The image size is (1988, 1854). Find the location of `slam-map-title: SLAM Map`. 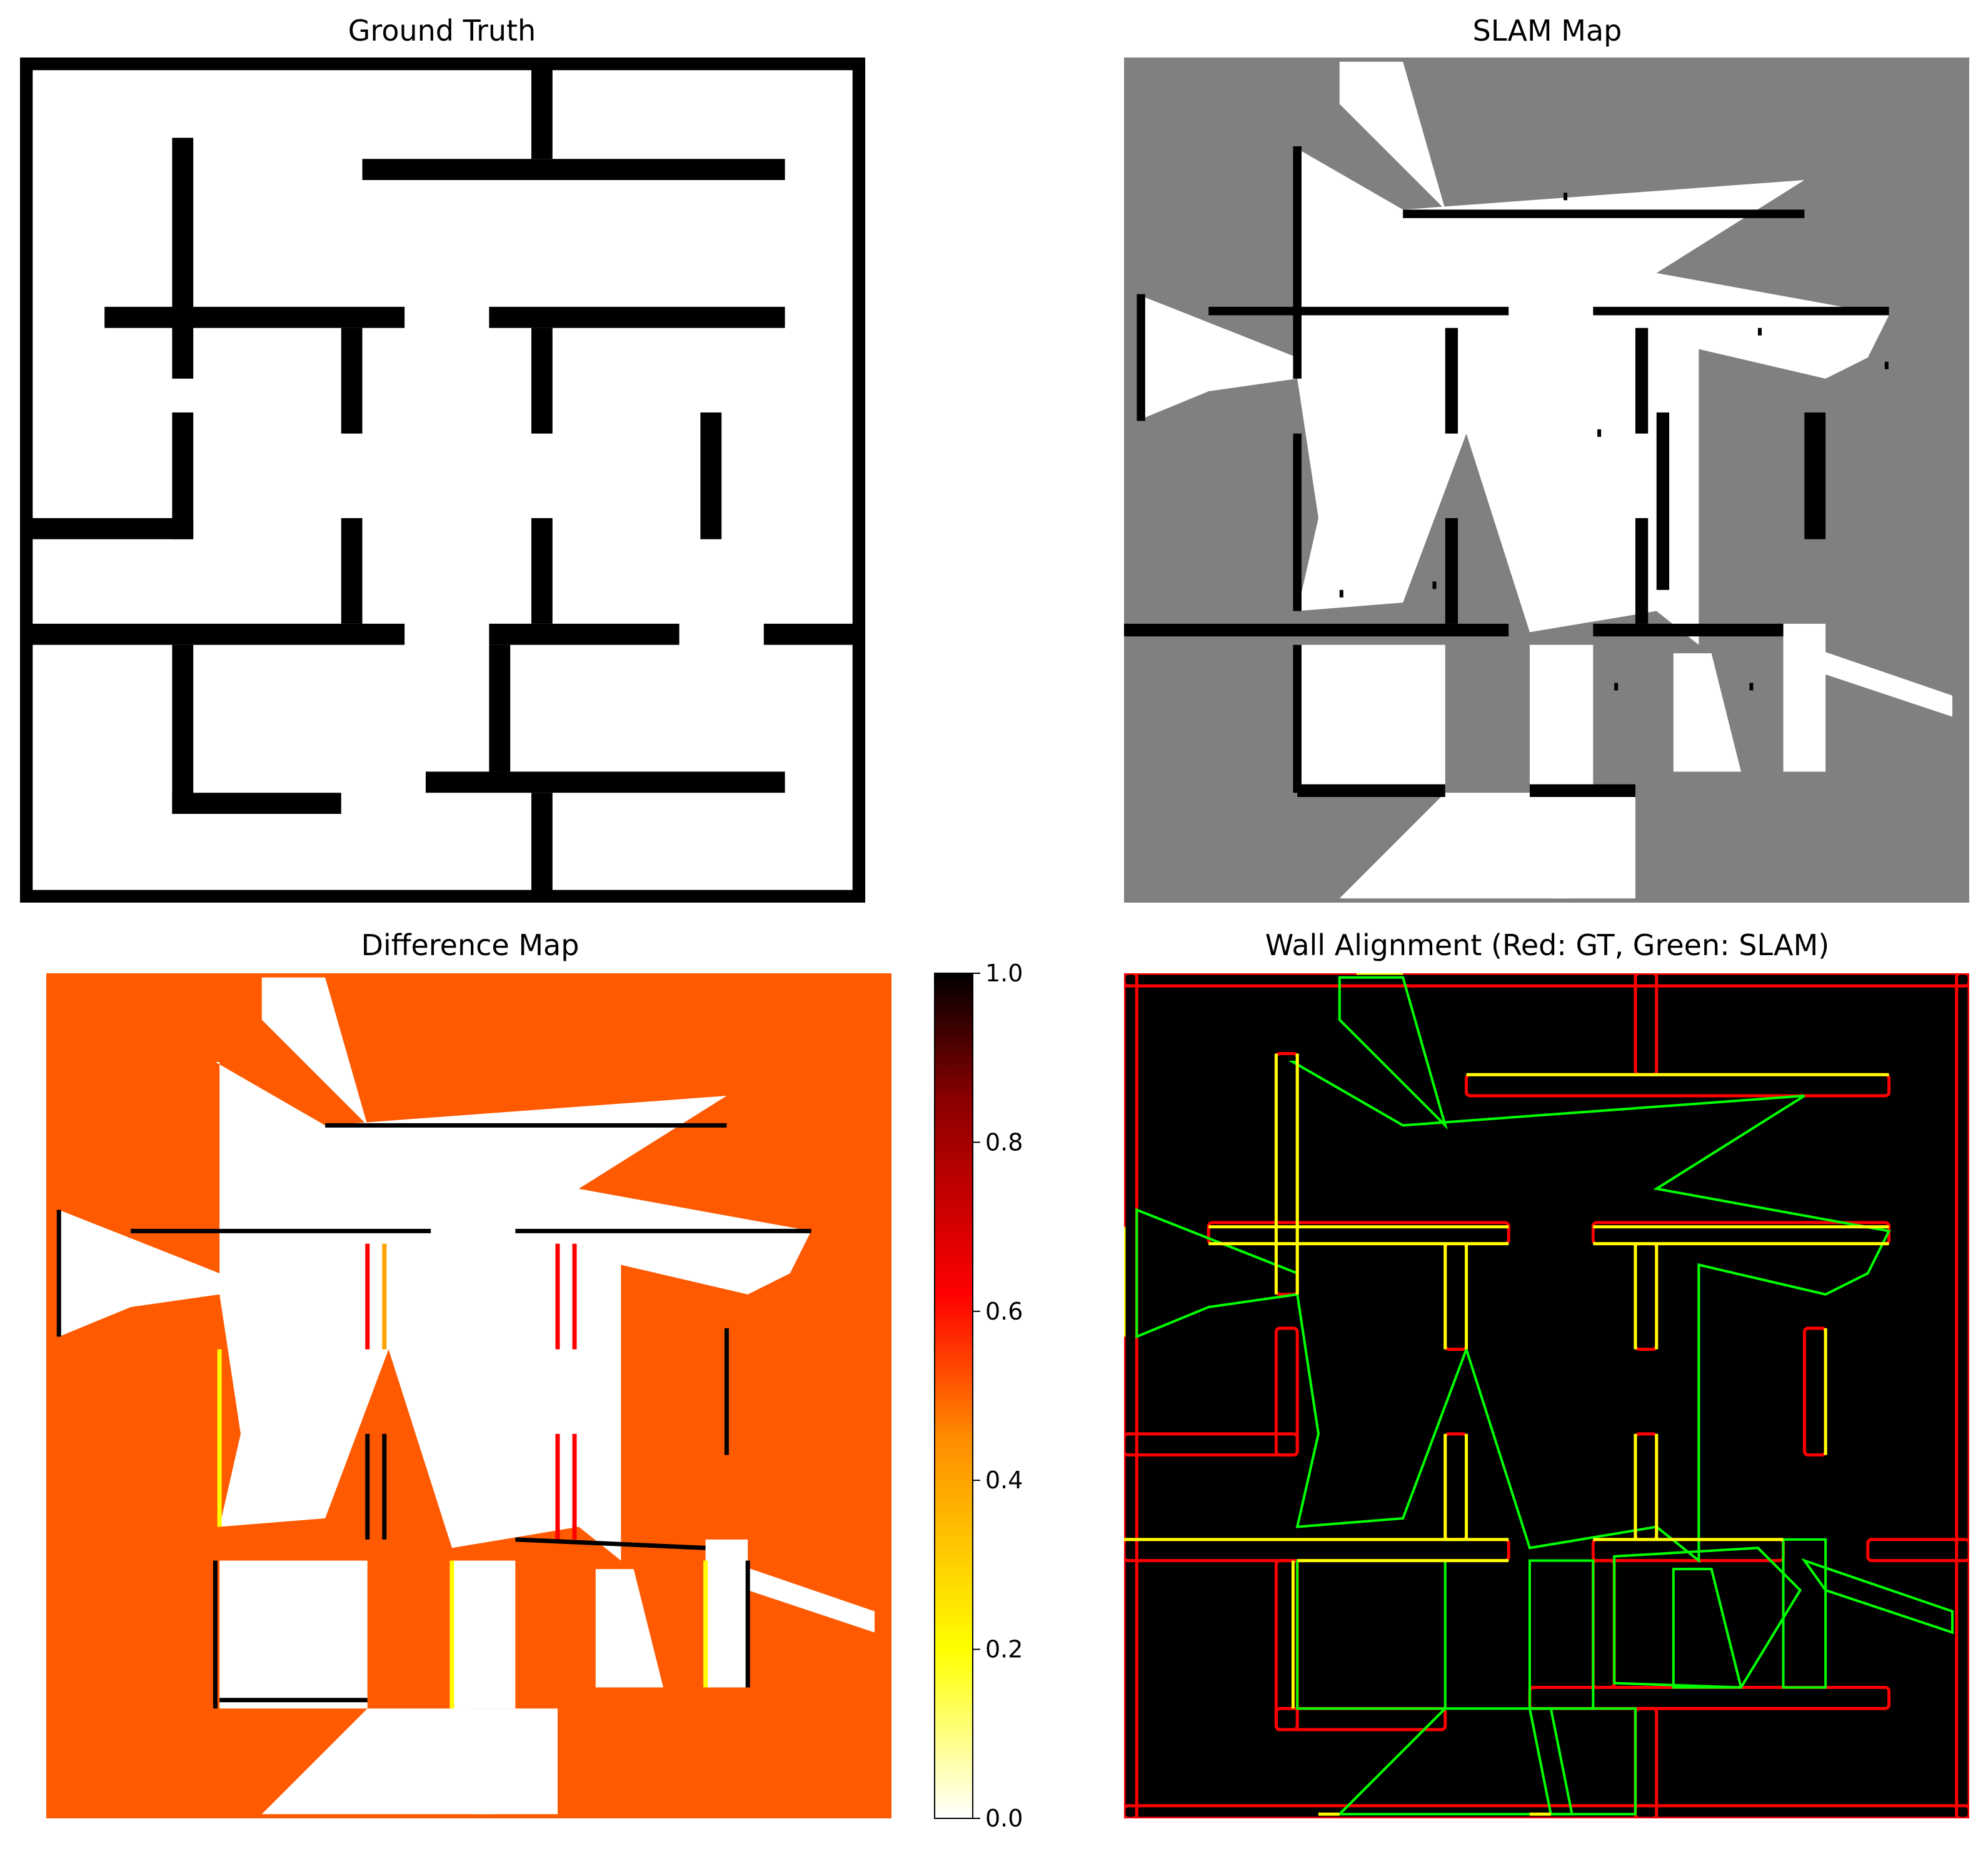

slam-map-title: SLAM Map is located at coordinates (1547, 31).